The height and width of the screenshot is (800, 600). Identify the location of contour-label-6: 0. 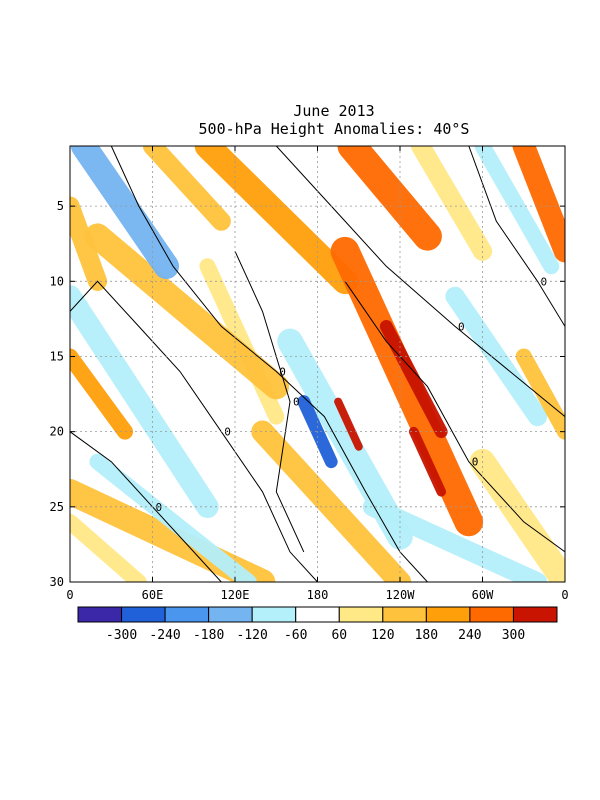
(296, 402).